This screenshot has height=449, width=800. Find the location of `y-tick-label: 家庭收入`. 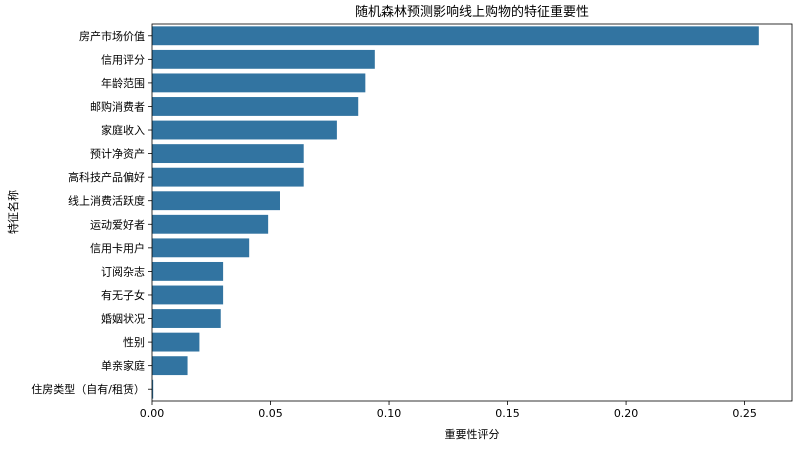

y-tick-label: 家庭收入 is located at coordinates (123, 130).